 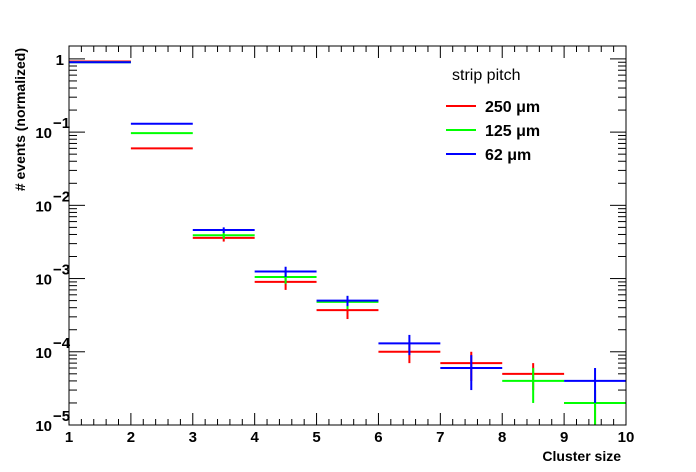 I want to click on x-tick-label: 1, so click(x=69, y=437).